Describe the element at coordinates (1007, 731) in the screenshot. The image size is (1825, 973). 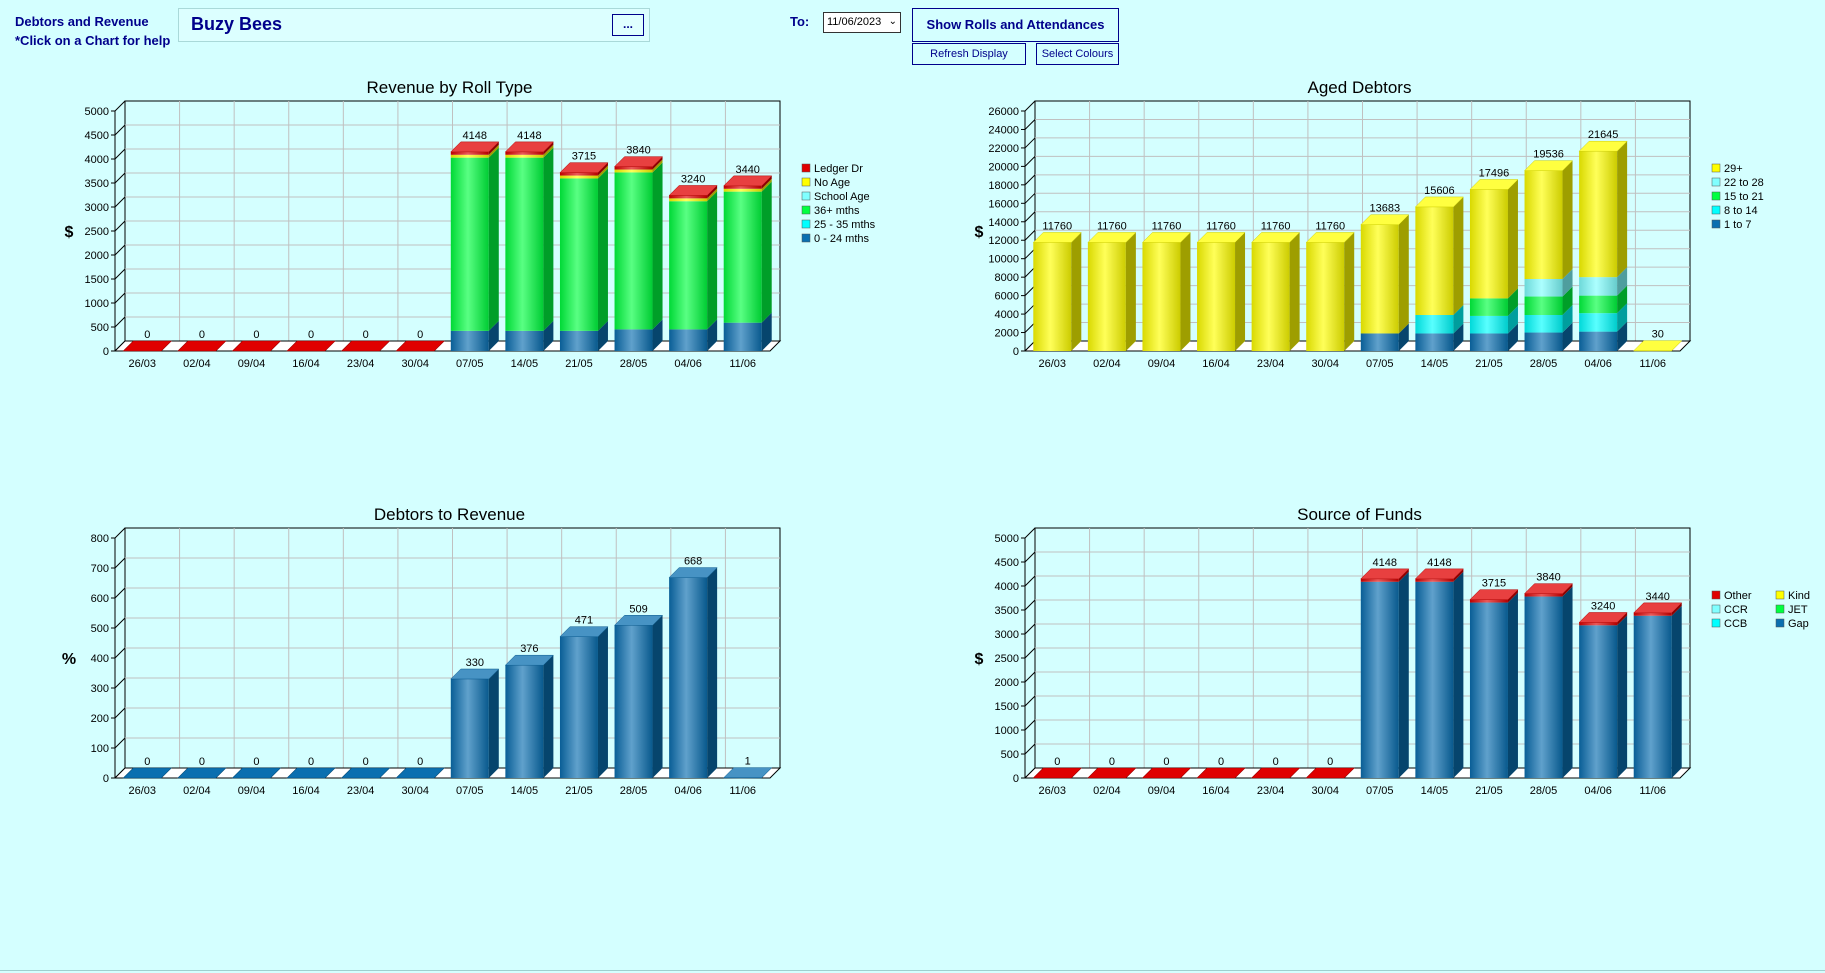
I see `y-tick-label: 1000` at that location.